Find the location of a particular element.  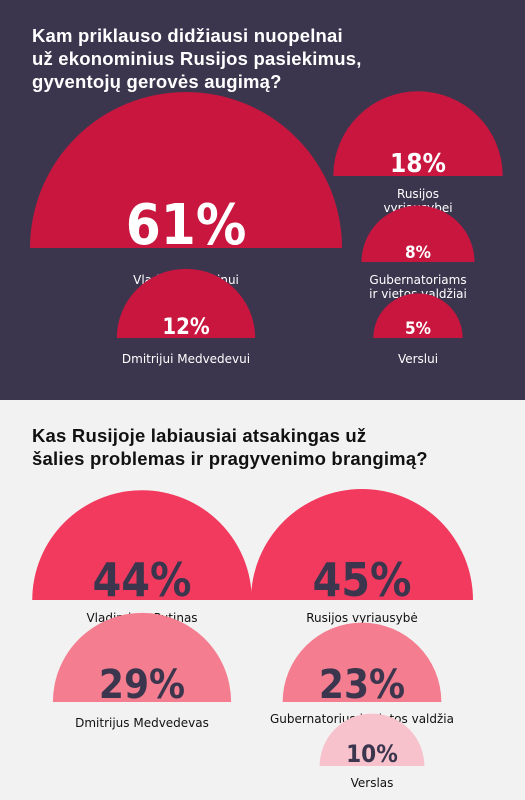

value-label: 5% is located at coordinates (418, 329).